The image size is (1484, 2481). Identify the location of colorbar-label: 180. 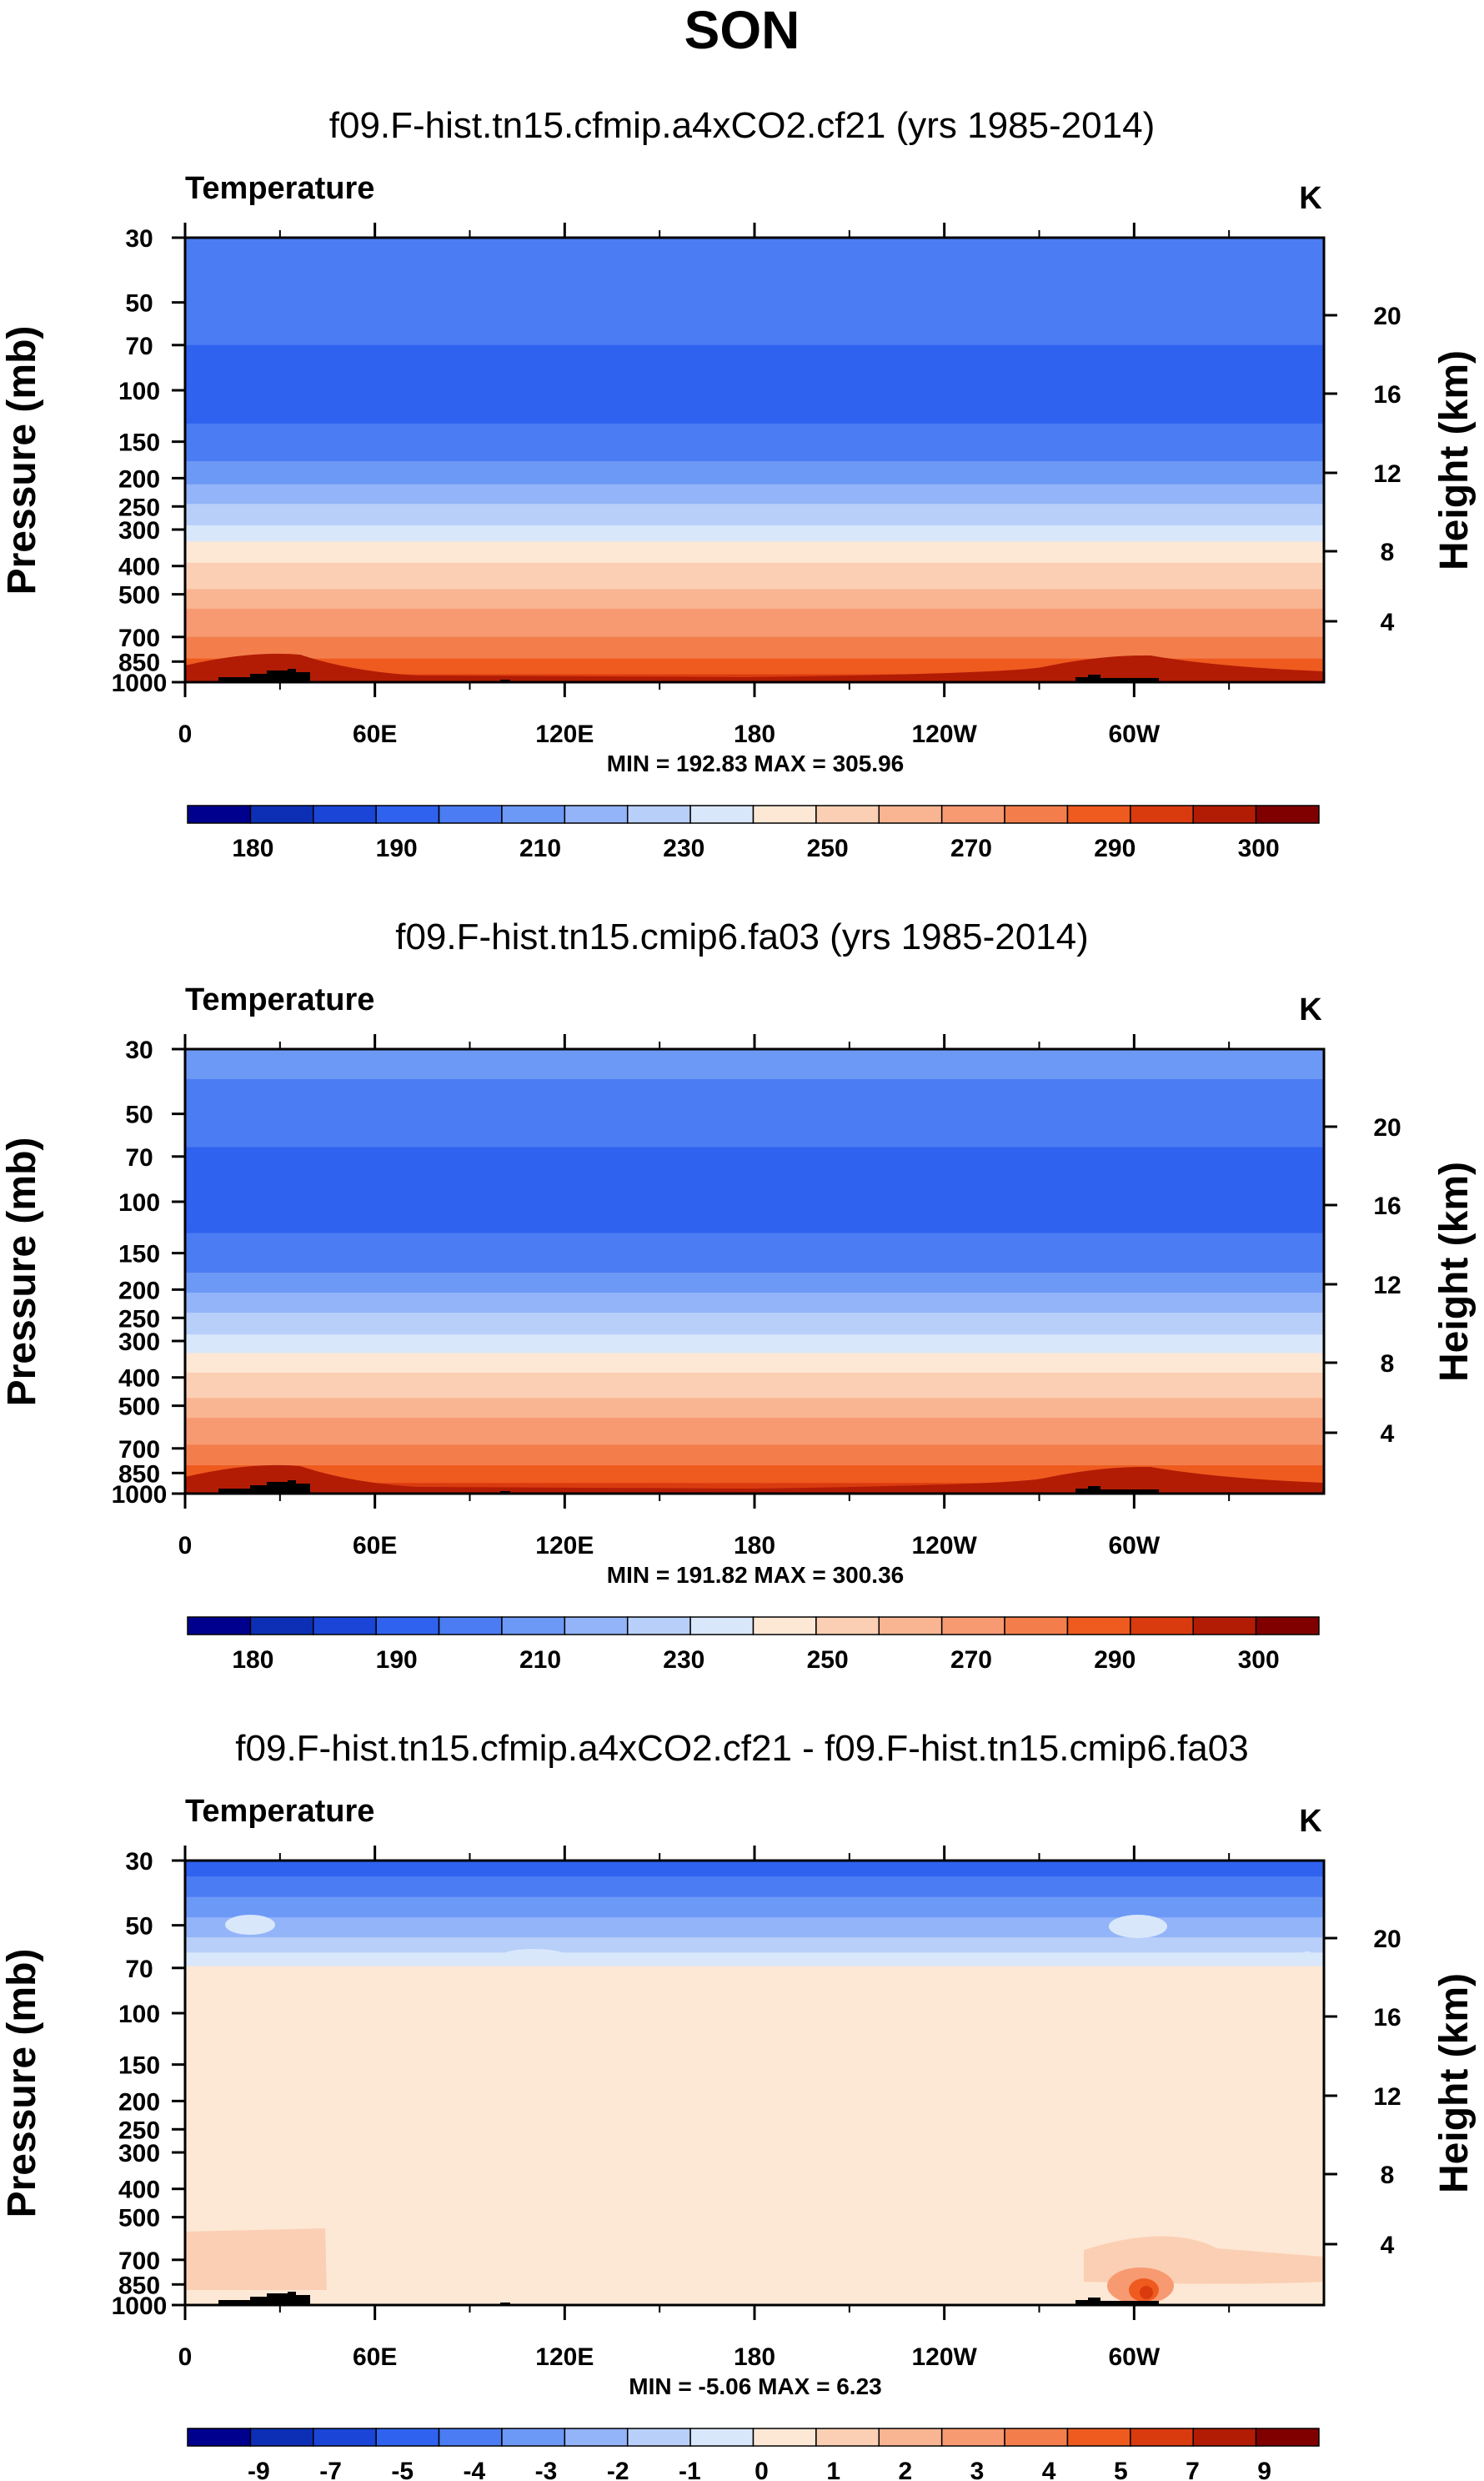
(252, 1660).